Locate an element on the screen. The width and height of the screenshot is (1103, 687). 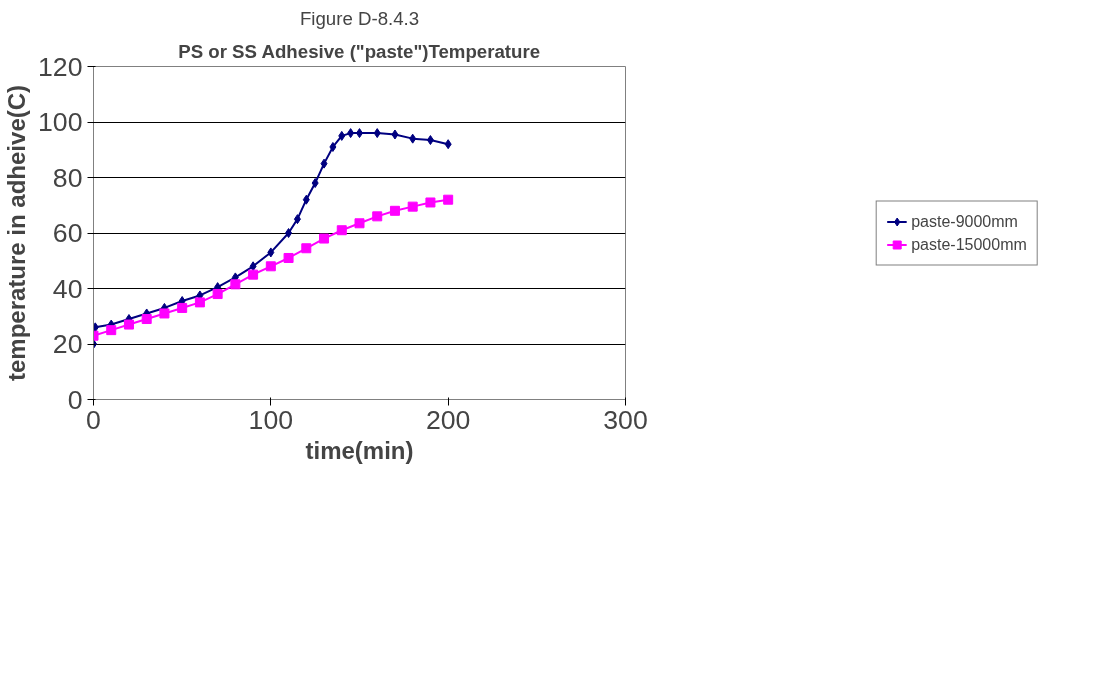
y-tick-label: 120 is located at coordinates (60, 66).